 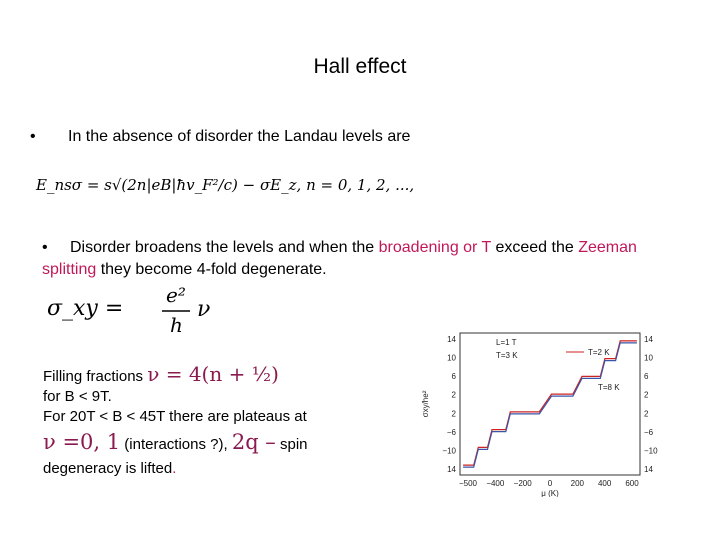 I want to click on x-tick-label: −200, so click(x=523, y=483).